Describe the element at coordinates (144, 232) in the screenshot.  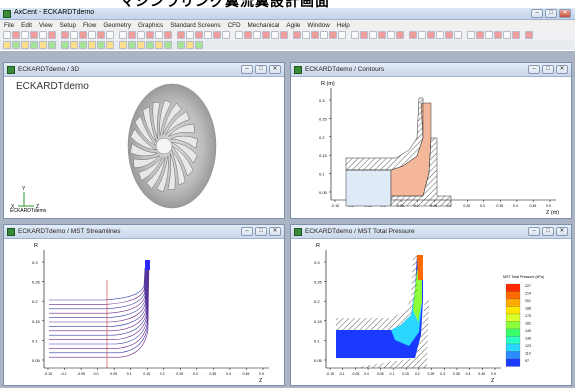
I see `window-streamlines-titlebar: ECKARDTdemo / MST Streamlines – □ ✕` at that location.